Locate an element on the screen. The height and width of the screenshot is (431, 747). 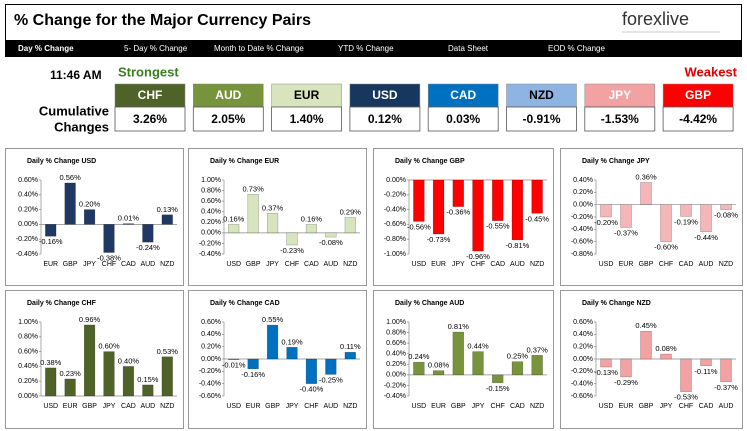
value-label: 0.56% is located at coordinates (71, 177).